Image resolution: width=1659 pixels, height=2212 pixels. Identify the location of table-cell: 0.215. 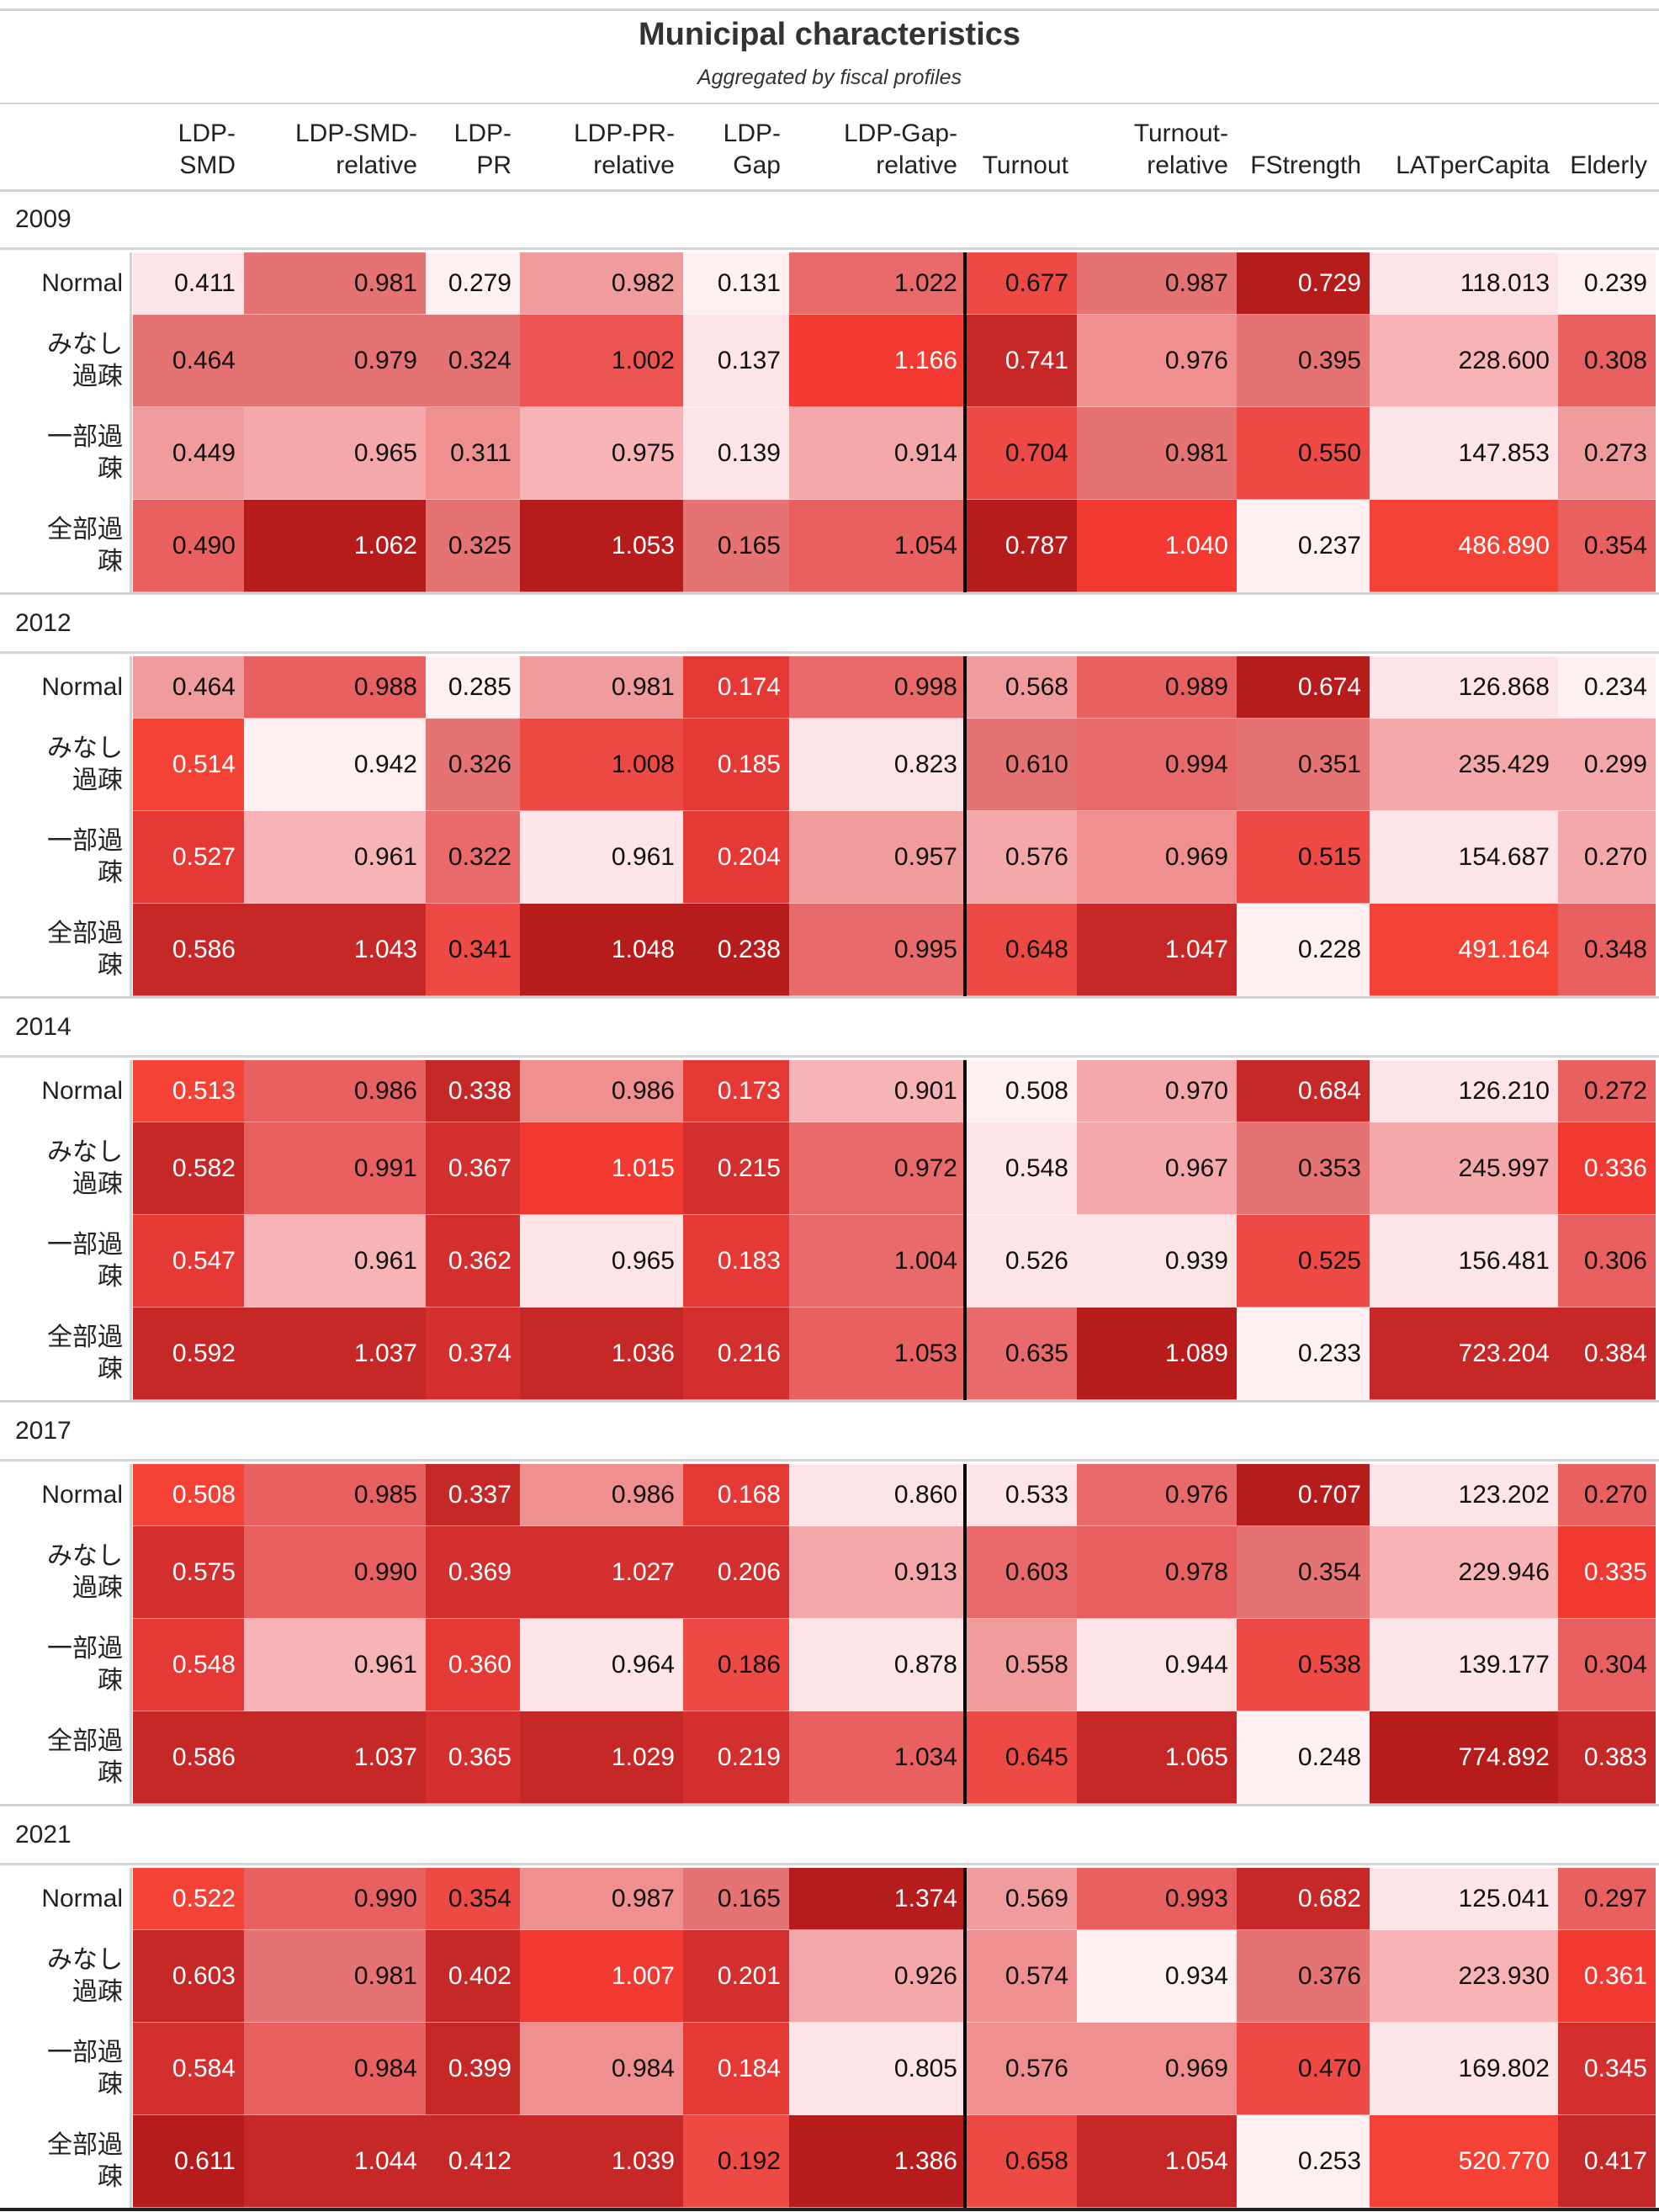
(736, 1168).